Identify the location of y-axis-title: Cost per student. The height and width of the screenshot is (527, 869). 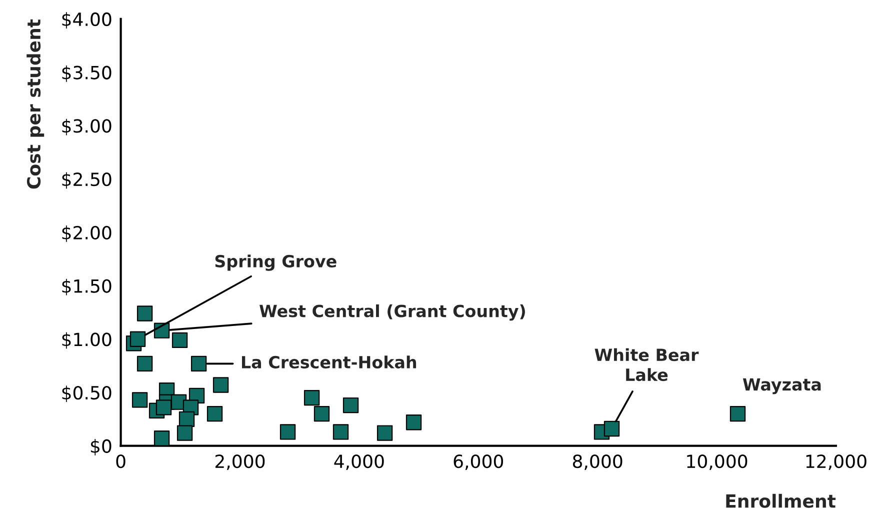
(35, 104).